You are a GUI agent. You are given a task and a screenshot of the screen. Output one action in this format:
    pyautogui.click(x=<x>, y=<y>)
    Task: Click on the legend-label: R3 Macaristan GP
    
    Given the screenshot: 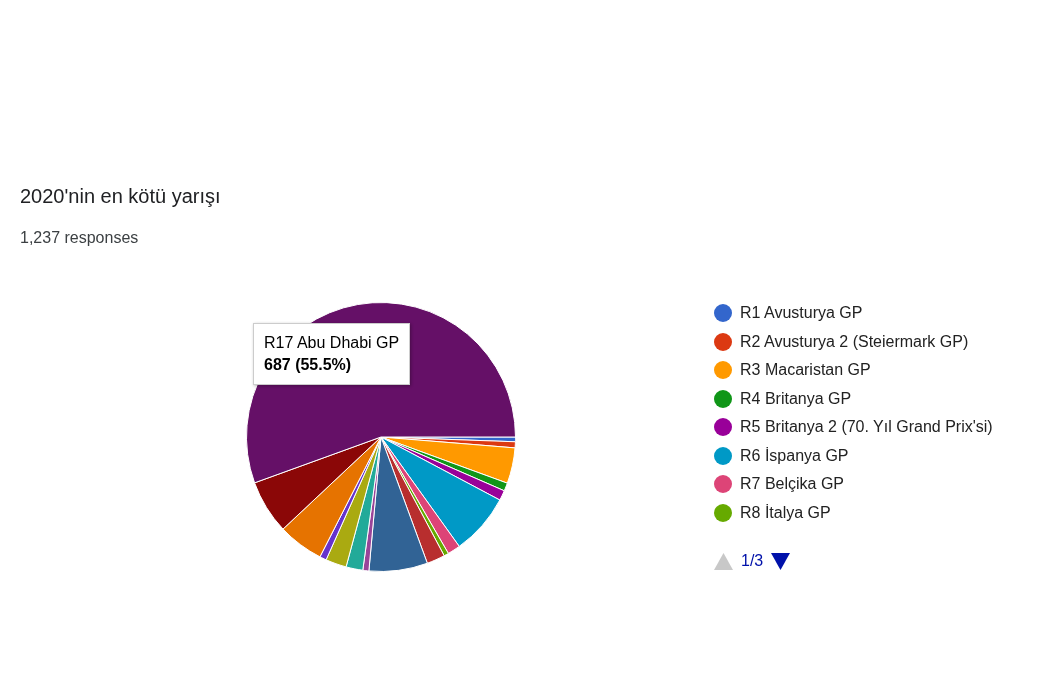 What is the action you would take?
    pyautogui.click(x=805, y=370)
    